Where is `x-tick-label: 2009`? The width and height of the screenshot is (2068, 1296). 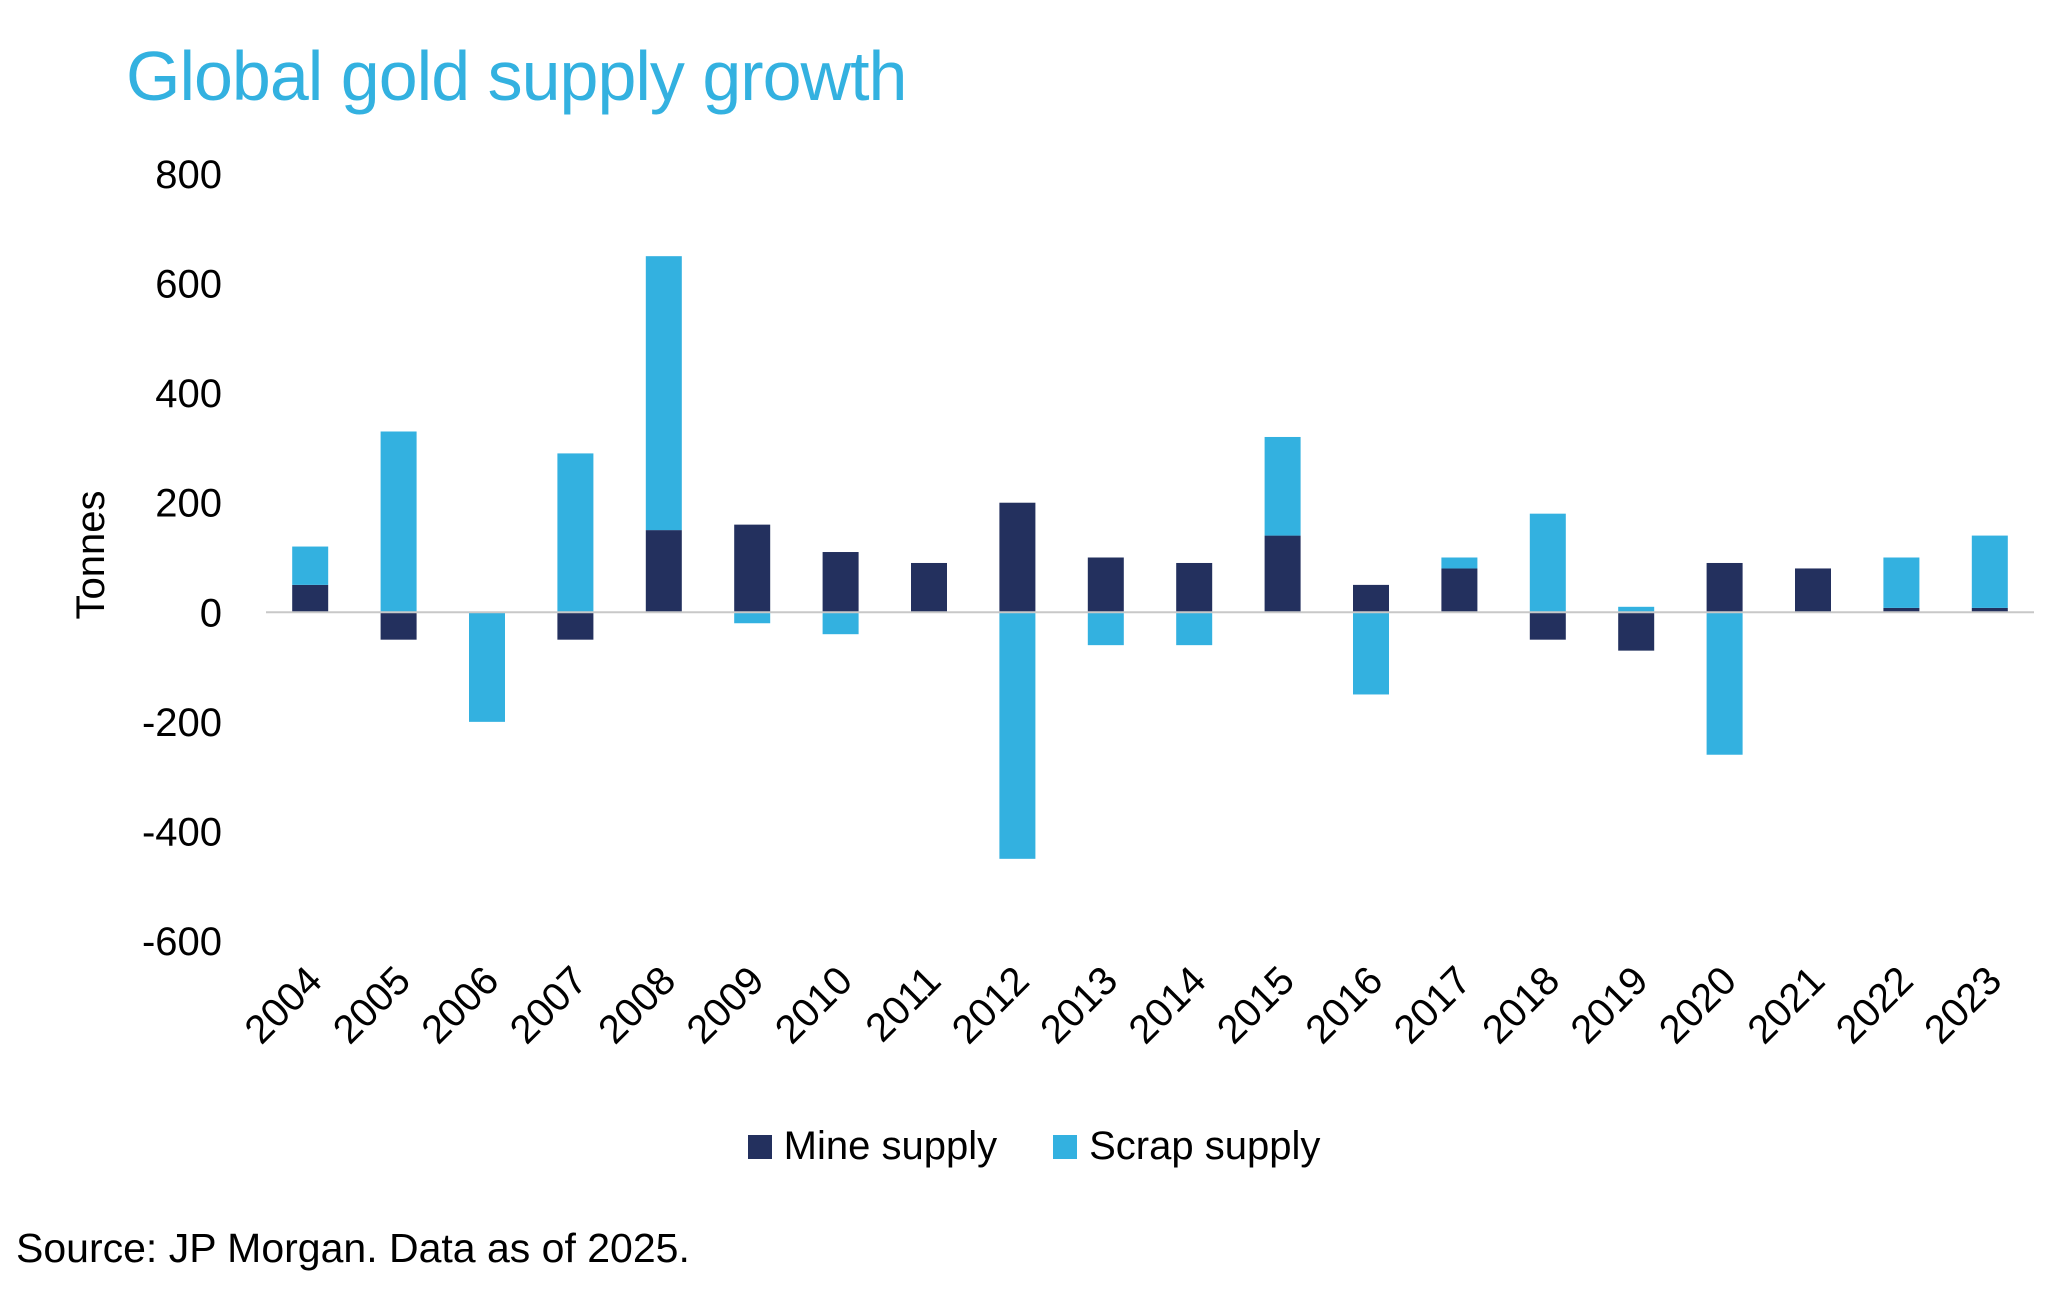
x-tick-label: 2009 is located at coordinates (726, 1005).